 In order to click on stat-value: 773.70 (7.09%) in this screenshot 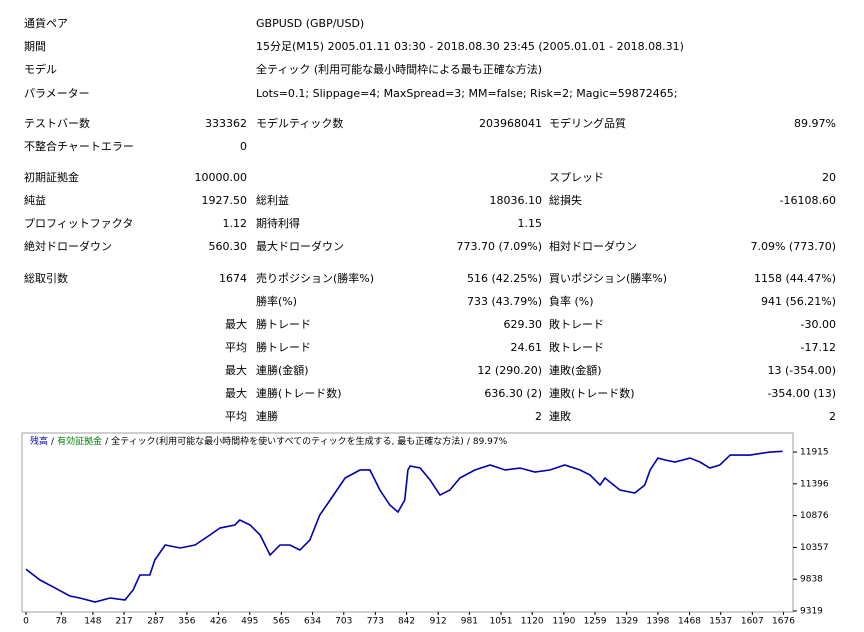, I will do `click(499, 246)`.